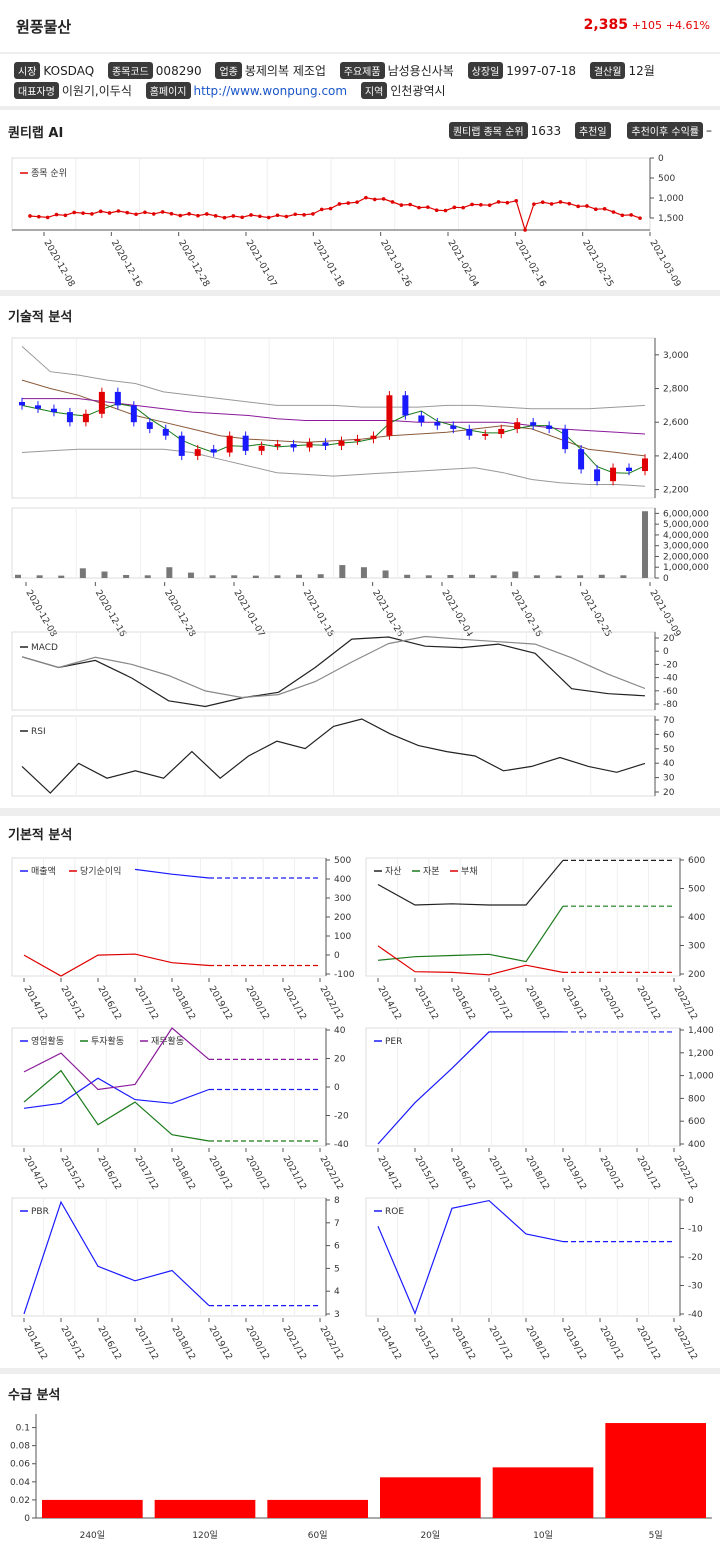  Describe the element at coordinates (96, 91) in the screenshot. I see `val-ceo: 이원기,이두식` at that location.